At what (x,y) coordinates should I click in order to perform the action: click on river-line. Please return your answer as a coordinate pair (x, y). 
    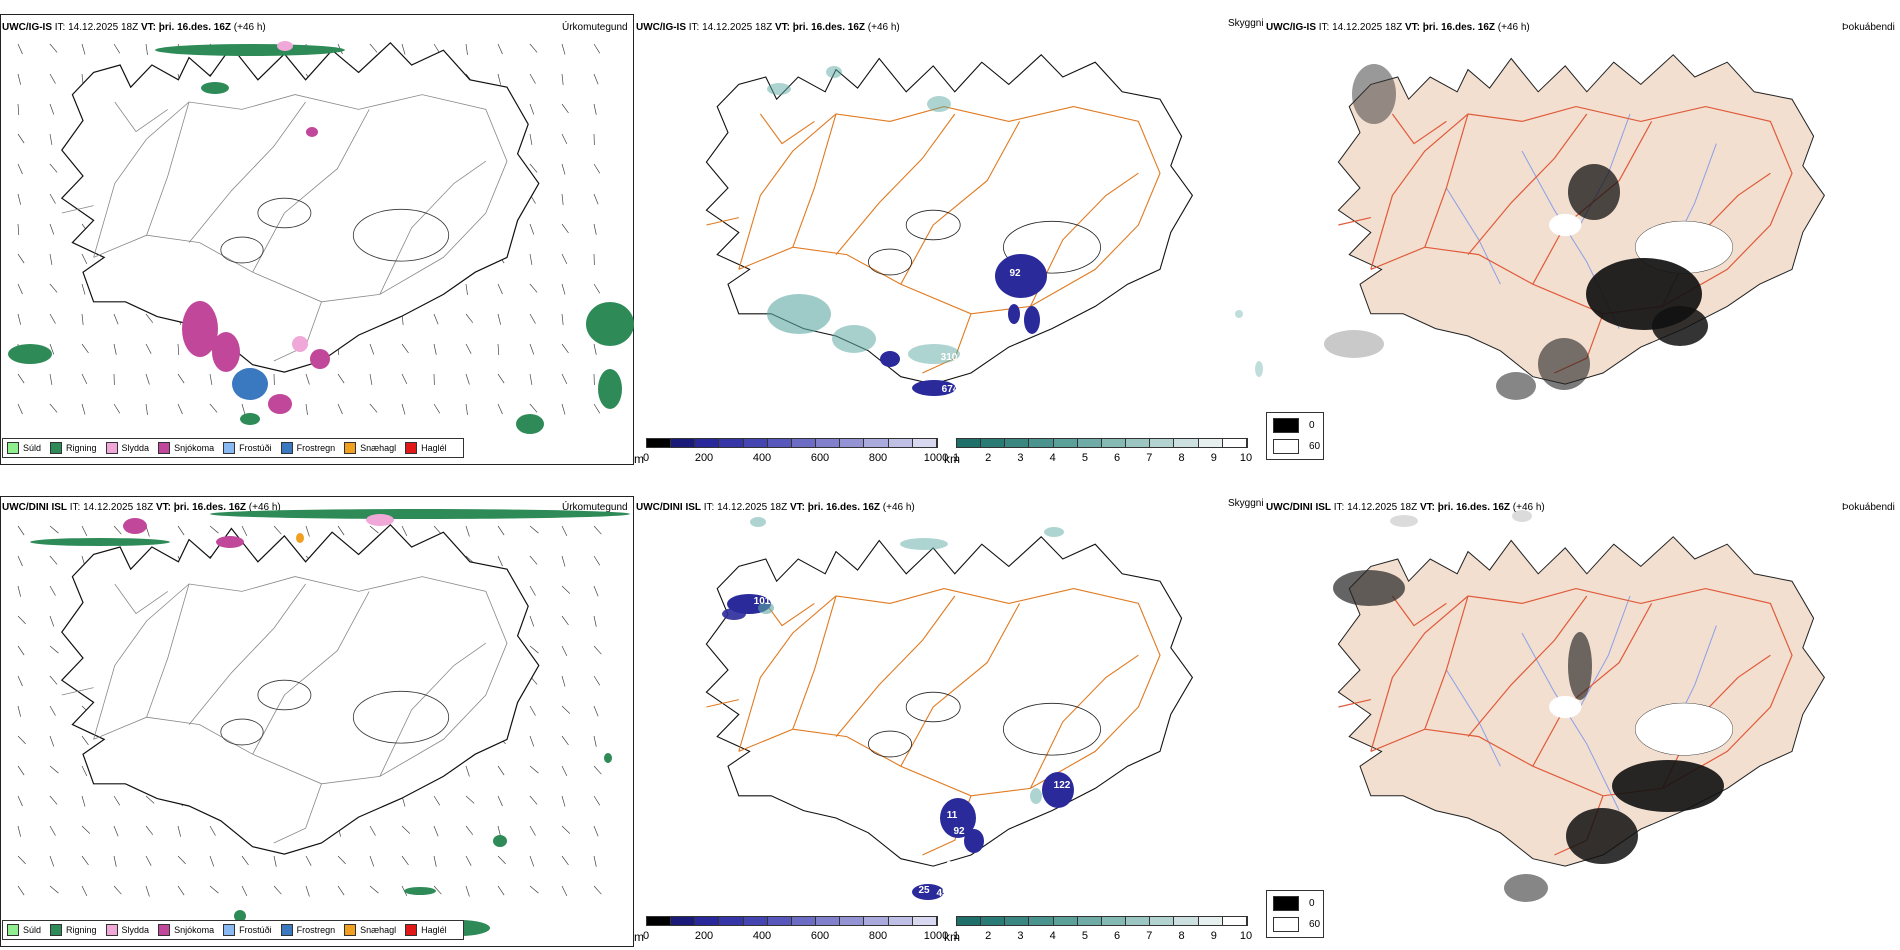
    Looking at the image, I should click on (1473, 718).